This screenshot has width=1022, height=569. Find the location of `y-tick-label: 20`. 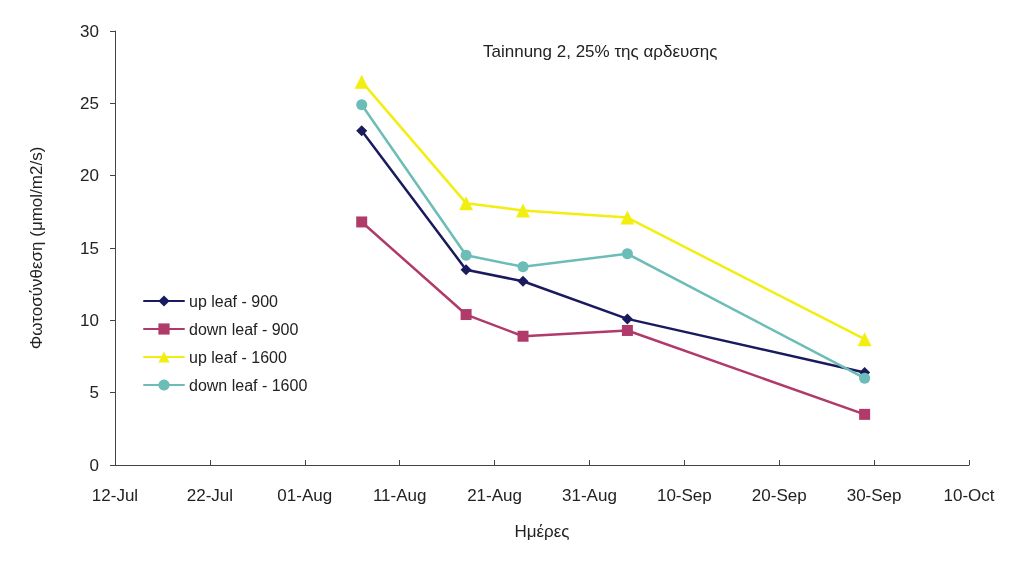

y-tick-label: 20 is located at coordinates (89, 176).